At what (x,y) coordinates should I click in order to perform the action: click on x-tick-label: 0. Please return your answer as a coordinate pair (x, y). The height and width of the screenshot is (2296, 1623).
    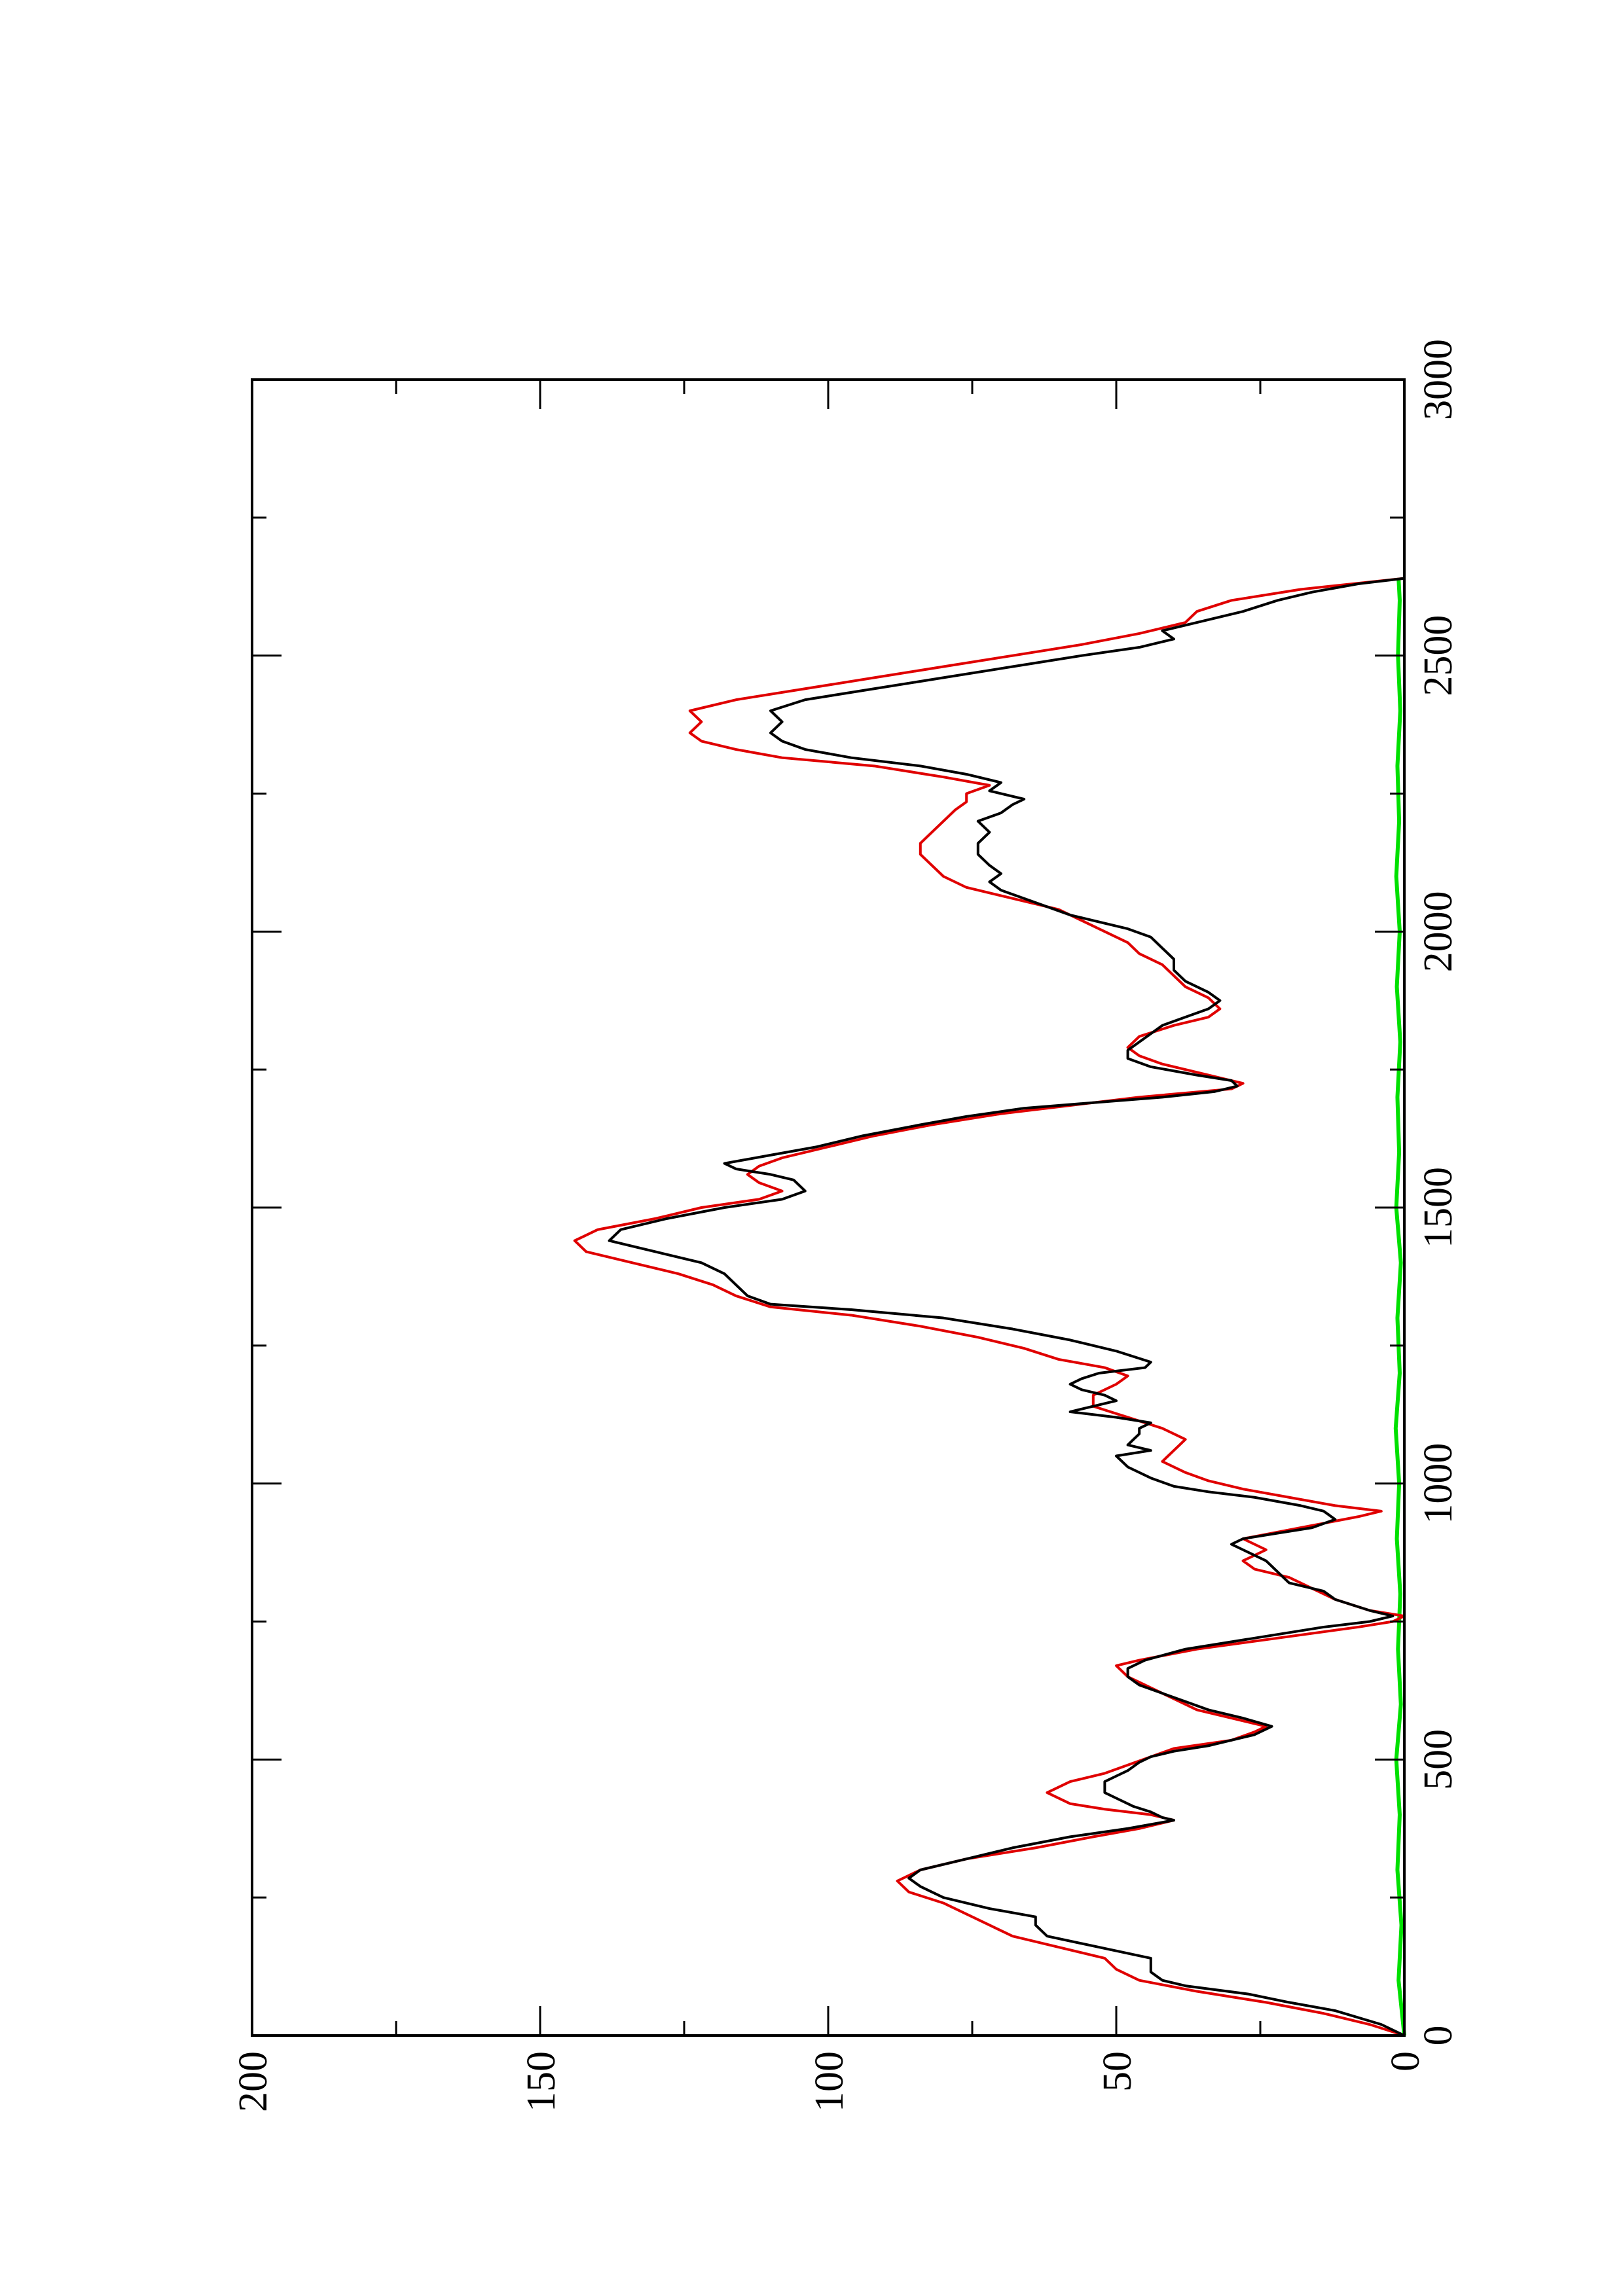
    Looking at the image, I should click on (1438, 2036).